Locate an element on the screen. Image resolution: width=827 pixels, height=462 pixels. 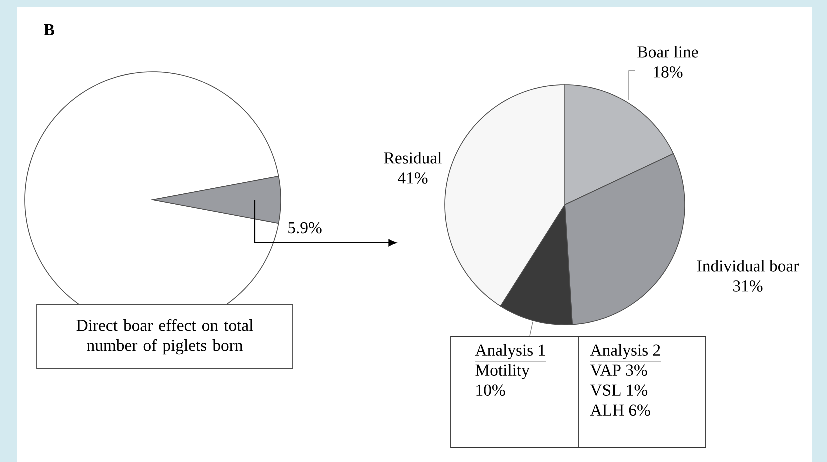
slice-label: Boar line is located at coordinates (668, 52).